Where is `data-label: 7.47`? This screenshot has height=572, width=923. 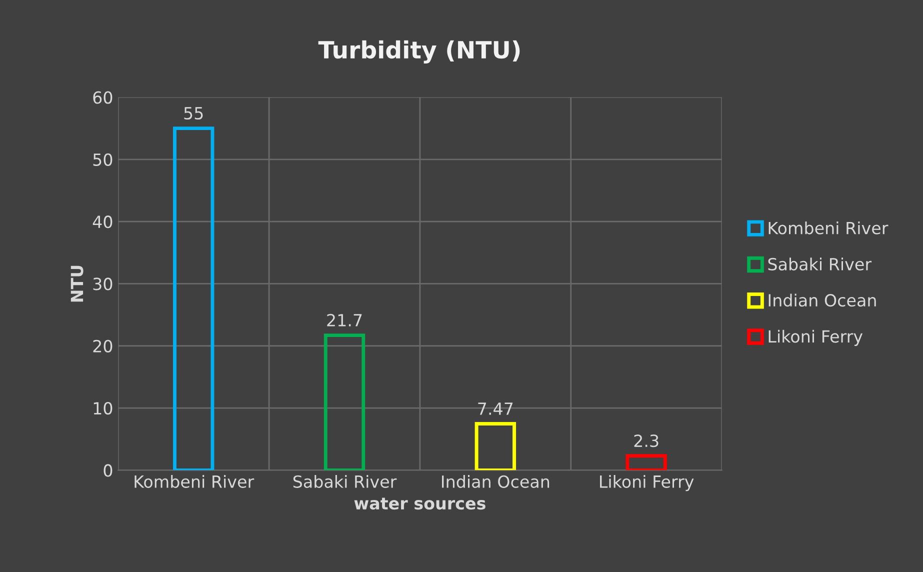
data-label: 7.47 is located at coordinates (495, 408).